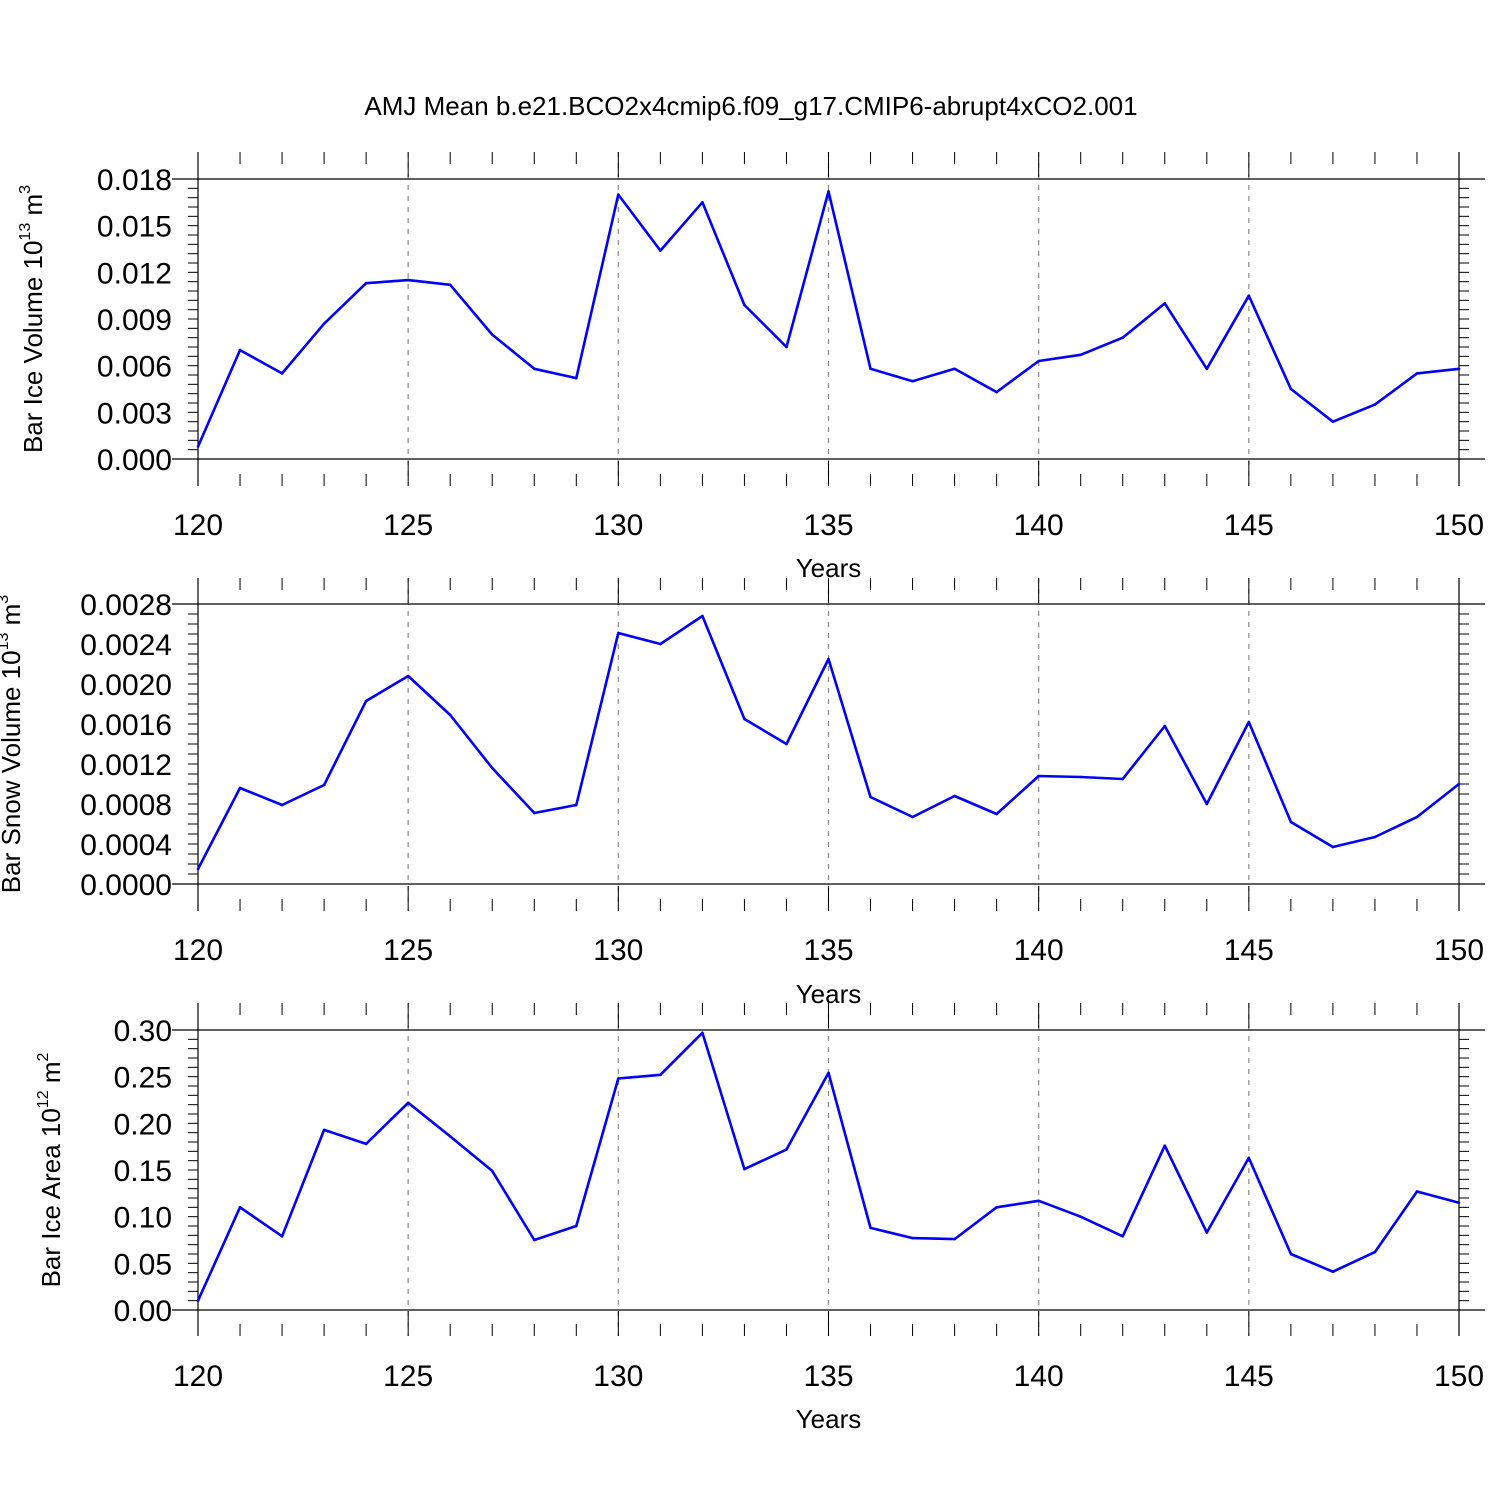 This screenshot has height=1500, width=1500. Describe the element at coordinates (126, 605) in the screenshot. I see `p1-y-tick-label: 0.0028` at that location.